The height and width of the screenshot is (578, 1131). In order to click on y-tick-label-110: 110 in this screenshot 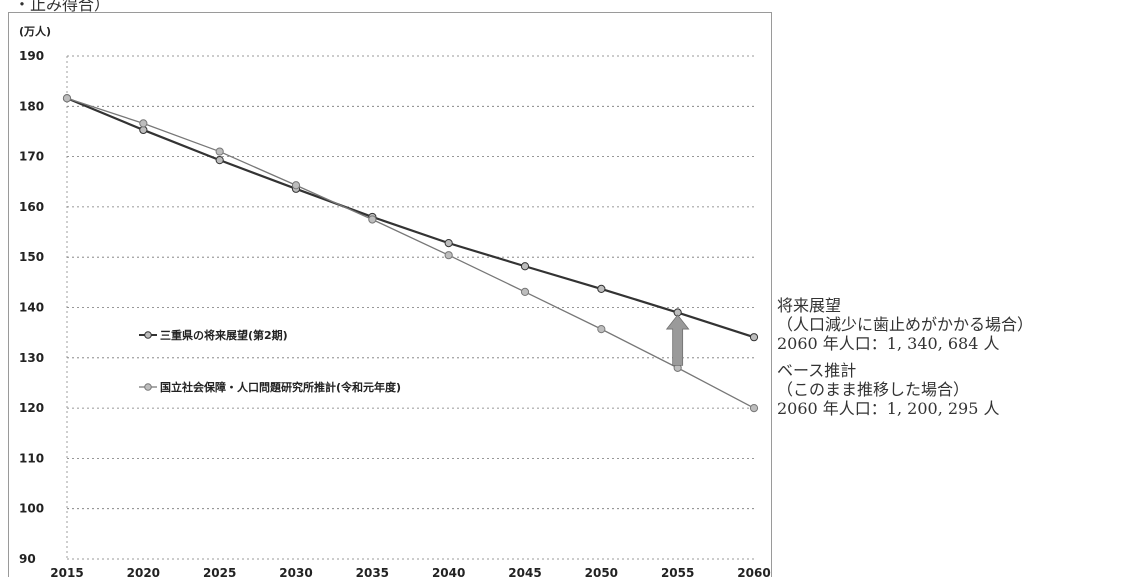, I will do `click(31, 458)`.